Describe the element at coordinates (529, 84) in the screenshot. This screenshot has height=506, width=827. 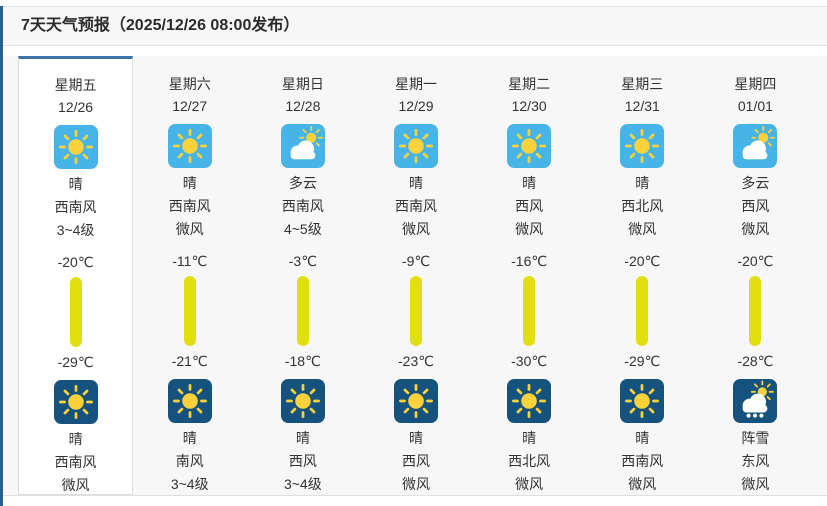
I see `weekday-label: 星期二` at that location.